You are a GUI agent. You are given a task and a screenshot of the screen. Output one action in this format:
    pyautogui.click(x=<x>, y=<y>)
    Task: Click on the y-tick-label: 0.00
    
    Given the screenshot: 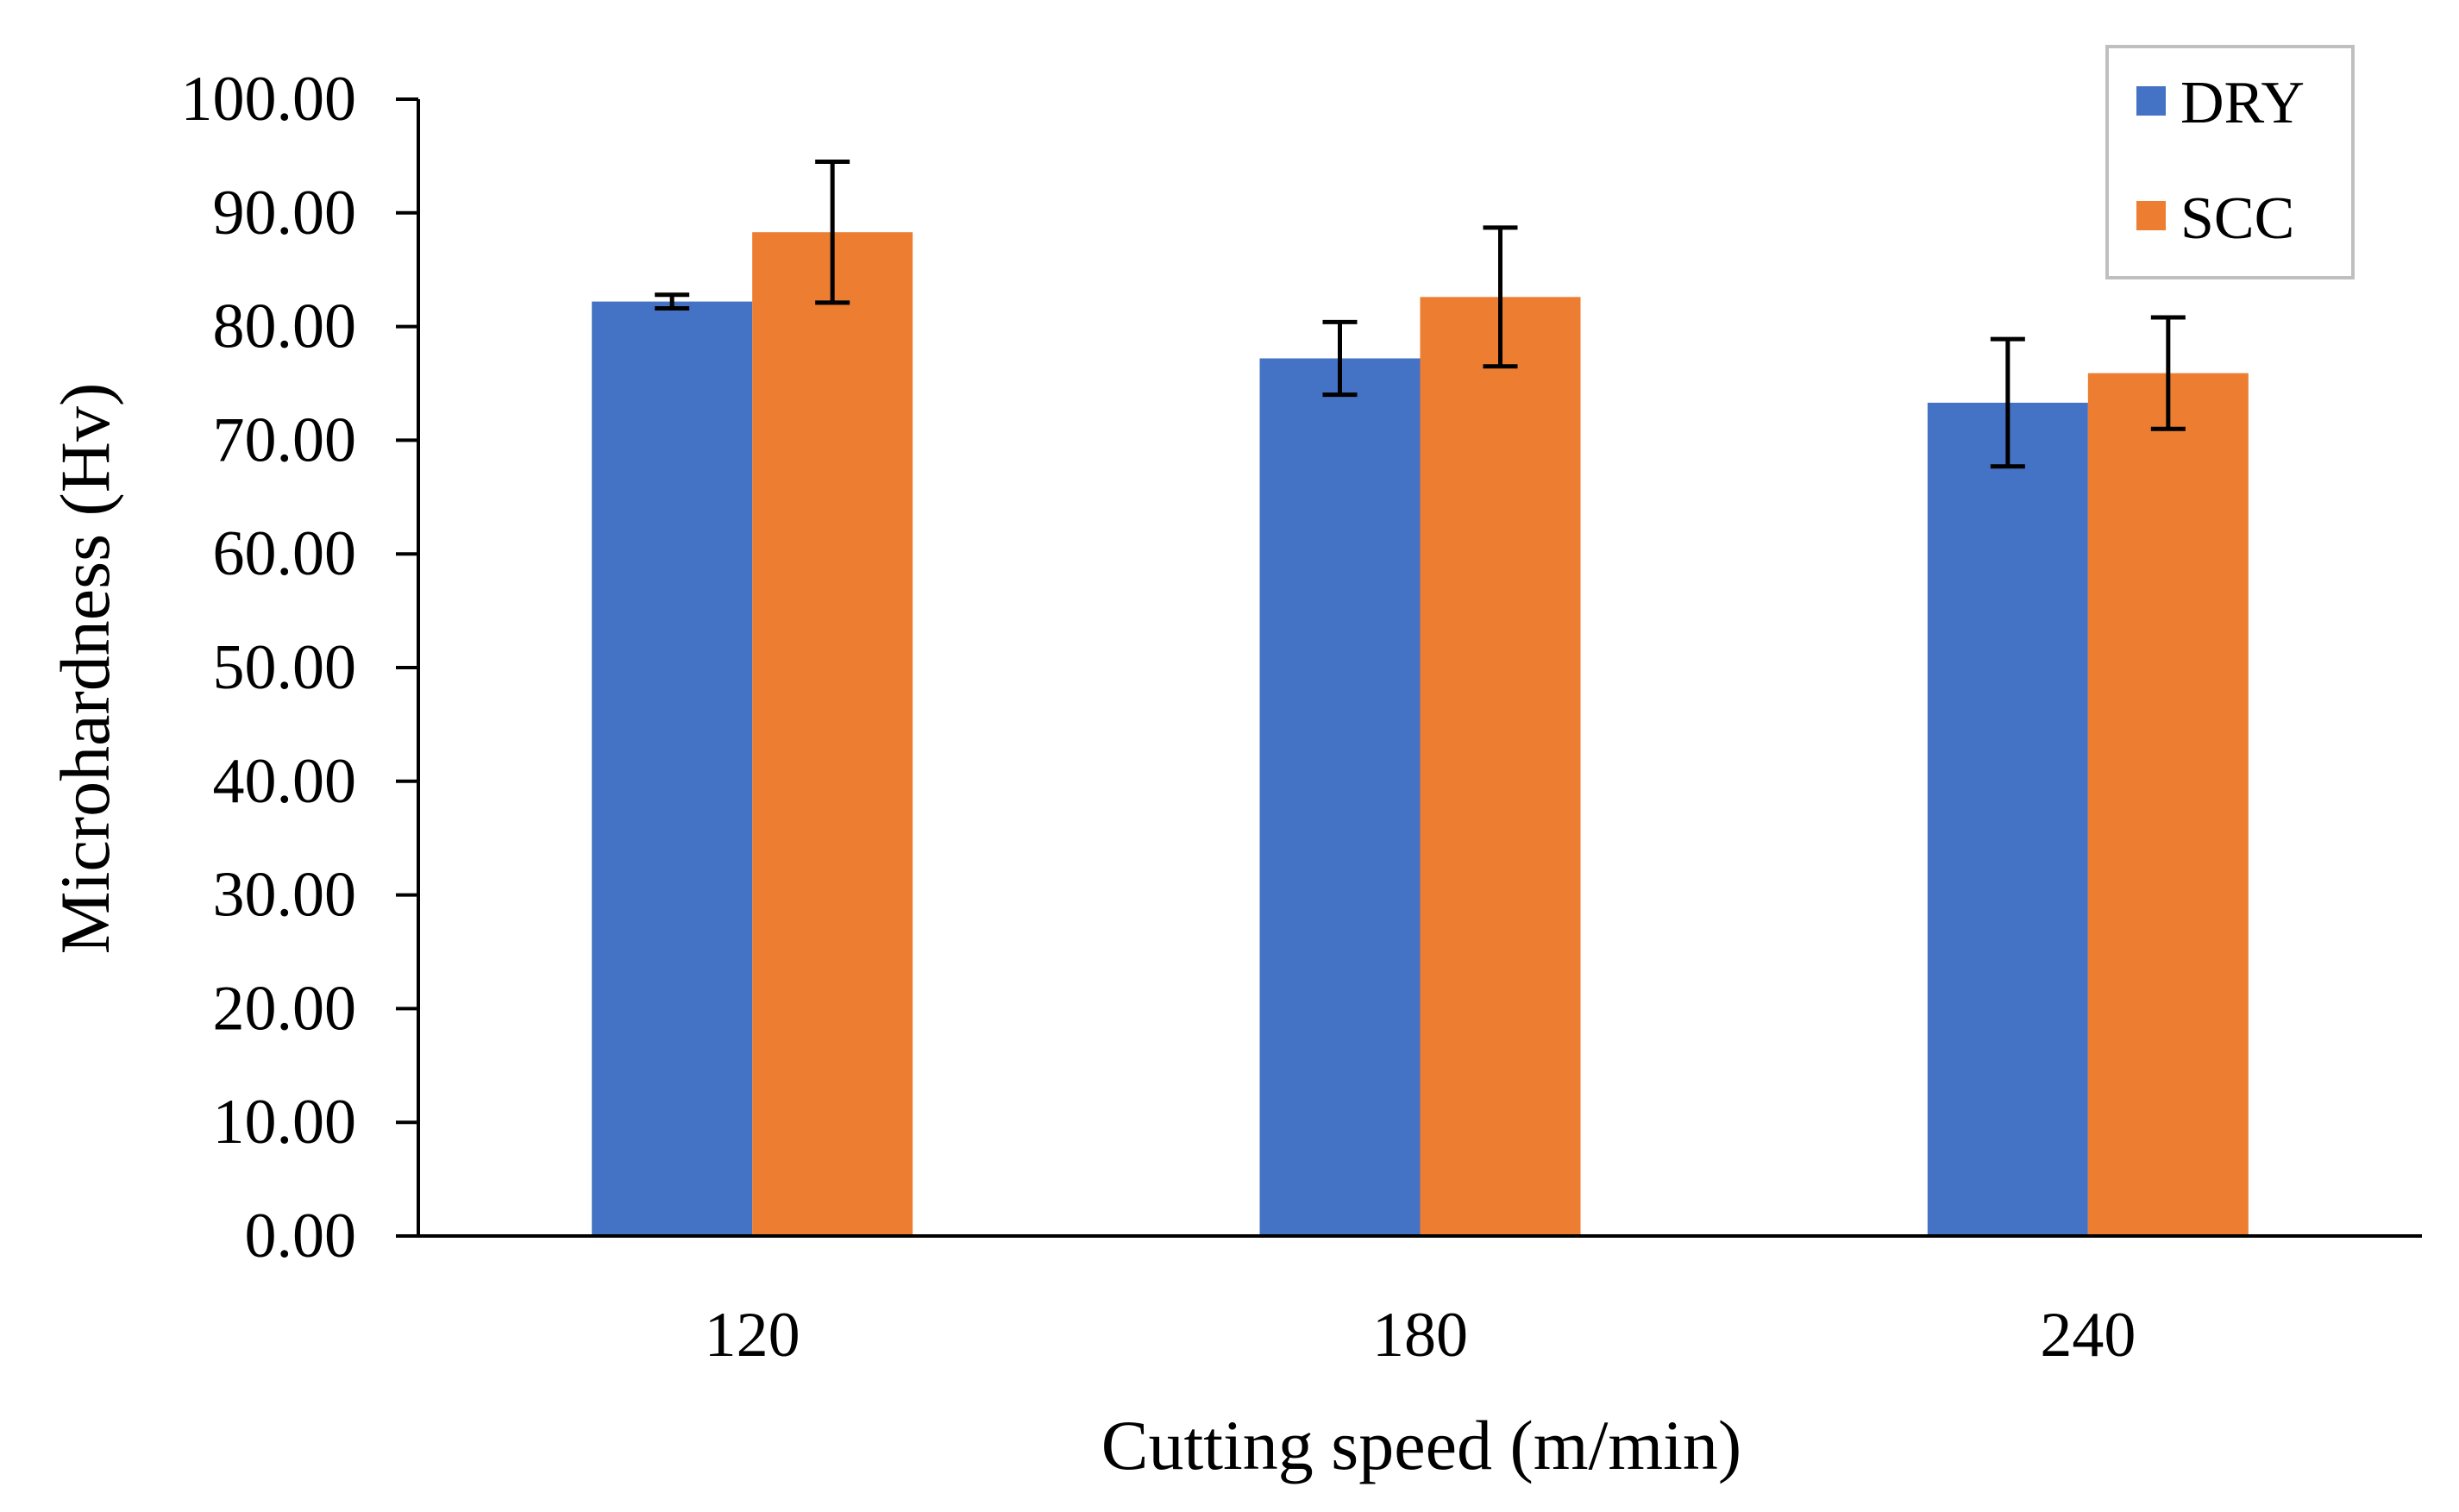 What is the action you would take?
    pyautogui.click(x=301, y=1236)
    